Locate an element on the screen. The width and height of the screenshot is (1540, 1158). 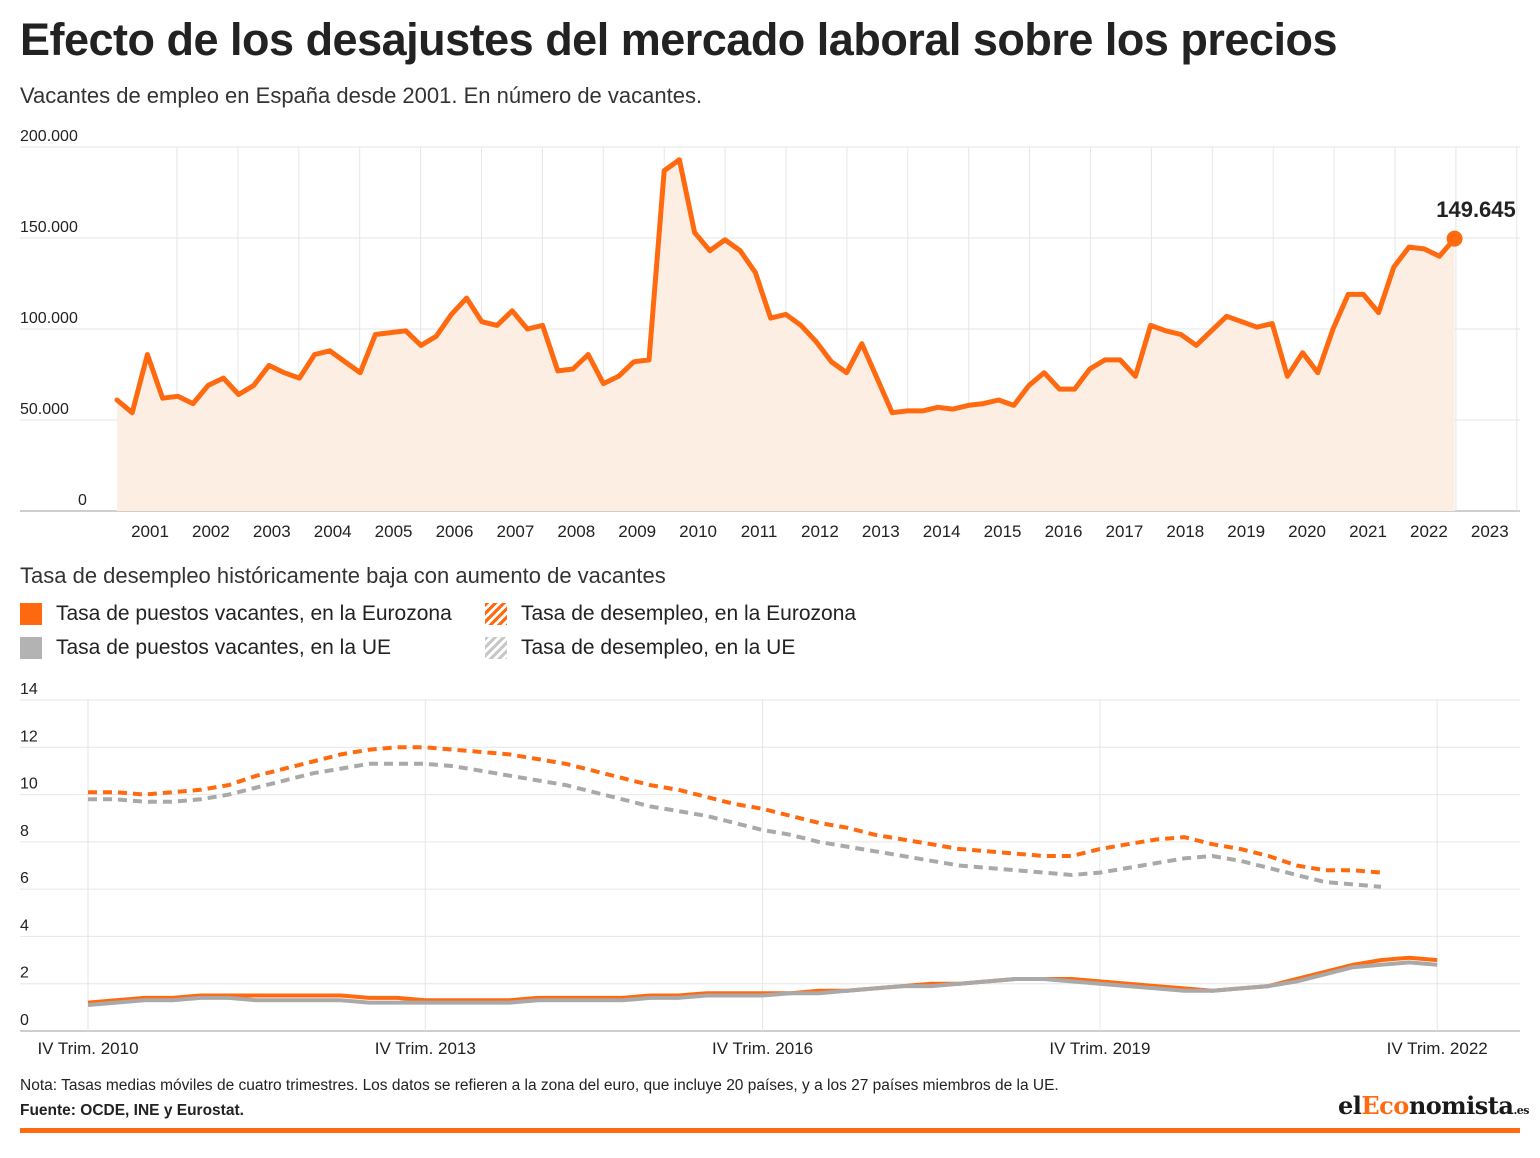
legend-item-vacancy-eu: Tasa de puestos vacantes, en la UE is located at coordinates (205, 648).